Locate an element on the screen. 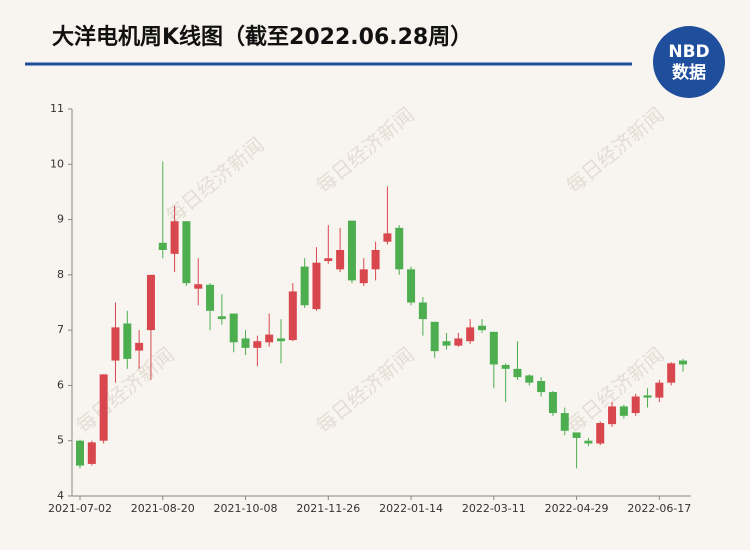 The width and height of the screenshot is (750, 550). x-tick-label: 2022-06-17 is located at coordinates (659, 508).